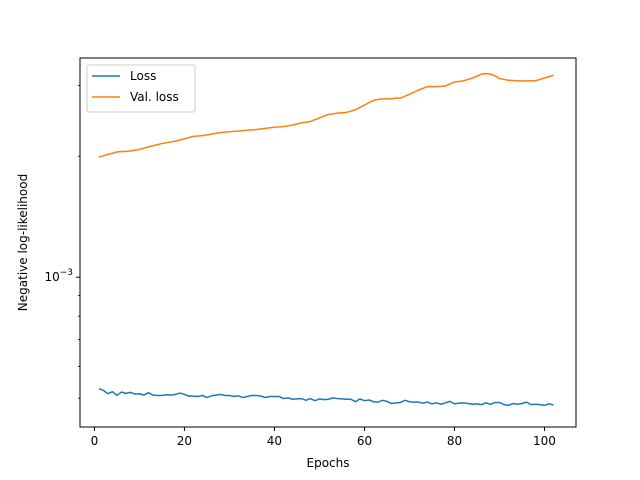 This screenshot has width=640, height=480. What do you see at coordinates (95, 441) in the screenshot?
I see `x-tick-label: 0` at bounding box center [95, 441].